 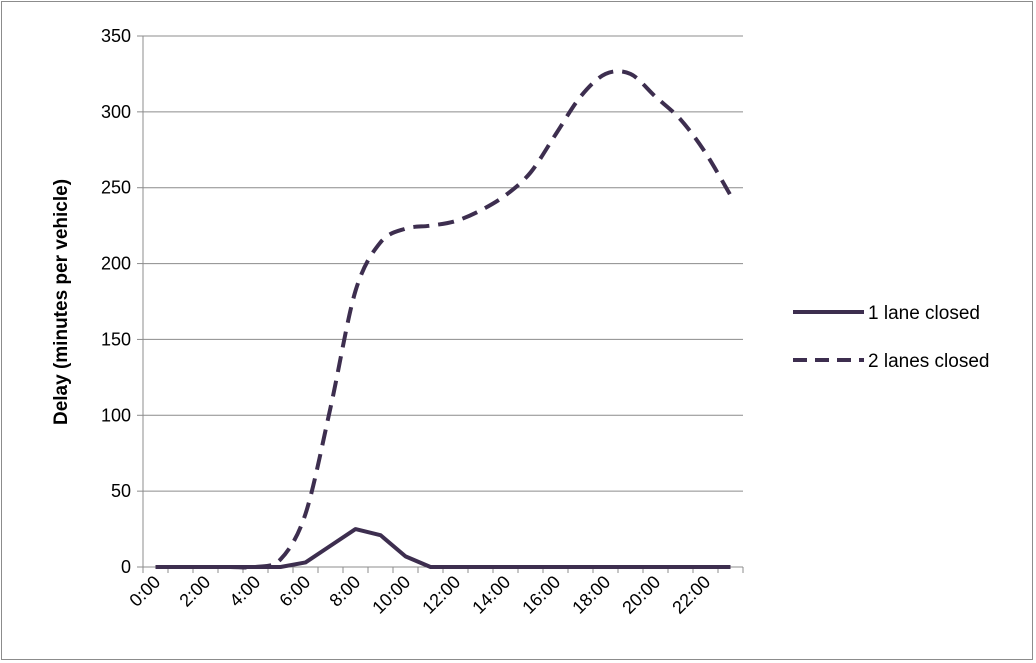 I want to click on y-tick-label: 0, so click(x=126, y=567).